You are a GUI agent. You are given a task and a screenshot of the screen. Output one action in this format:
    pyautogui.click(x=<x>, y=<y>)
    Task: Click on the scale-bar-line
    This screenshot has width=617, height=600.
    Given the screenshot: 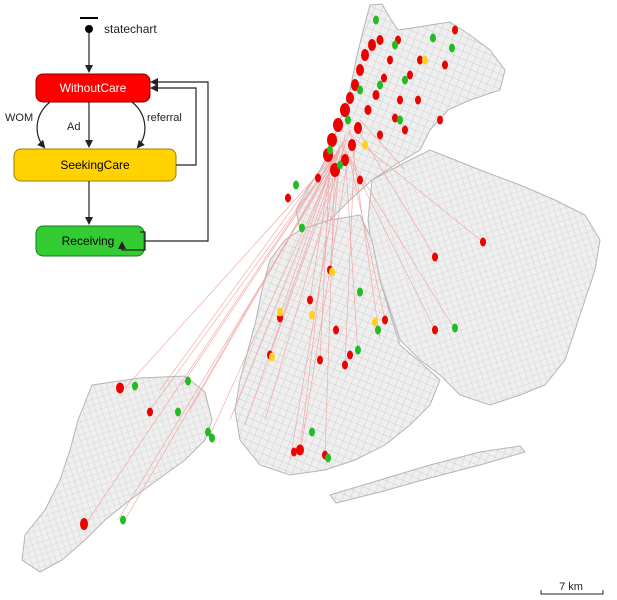 What is the action you would take?
    pyautogui.click(x=572, y=592)
    